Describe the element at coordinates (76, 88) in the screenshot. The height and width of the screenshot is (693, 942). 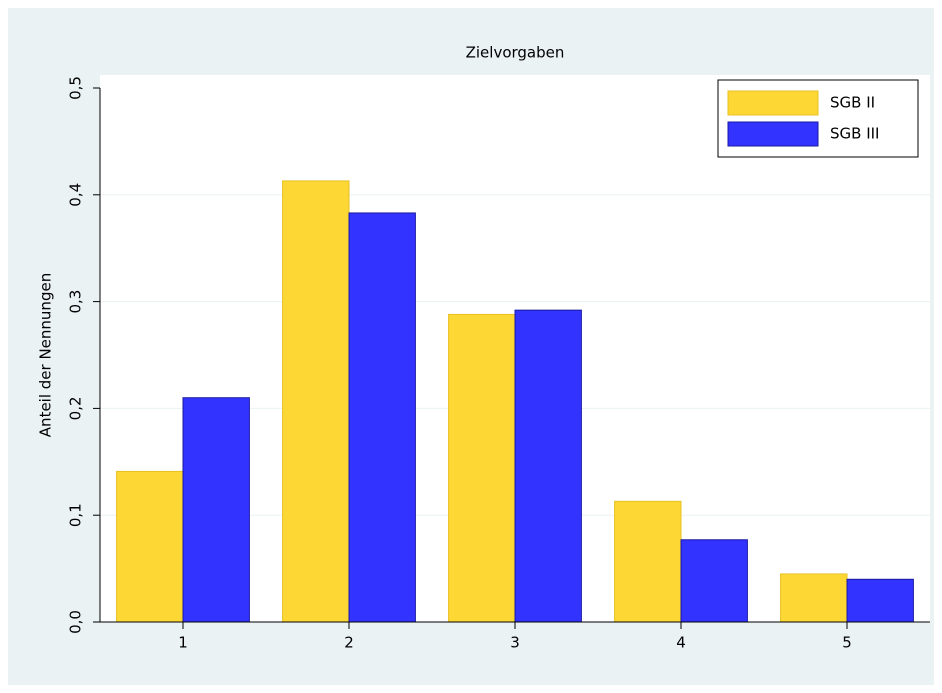
I see `y-tick-label: 0,5` at that location.